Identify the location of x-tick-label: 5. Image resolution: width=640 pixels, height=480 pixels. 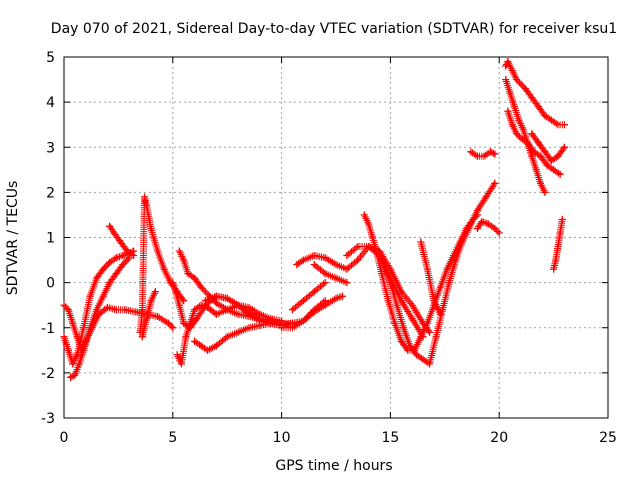
(172, 438).